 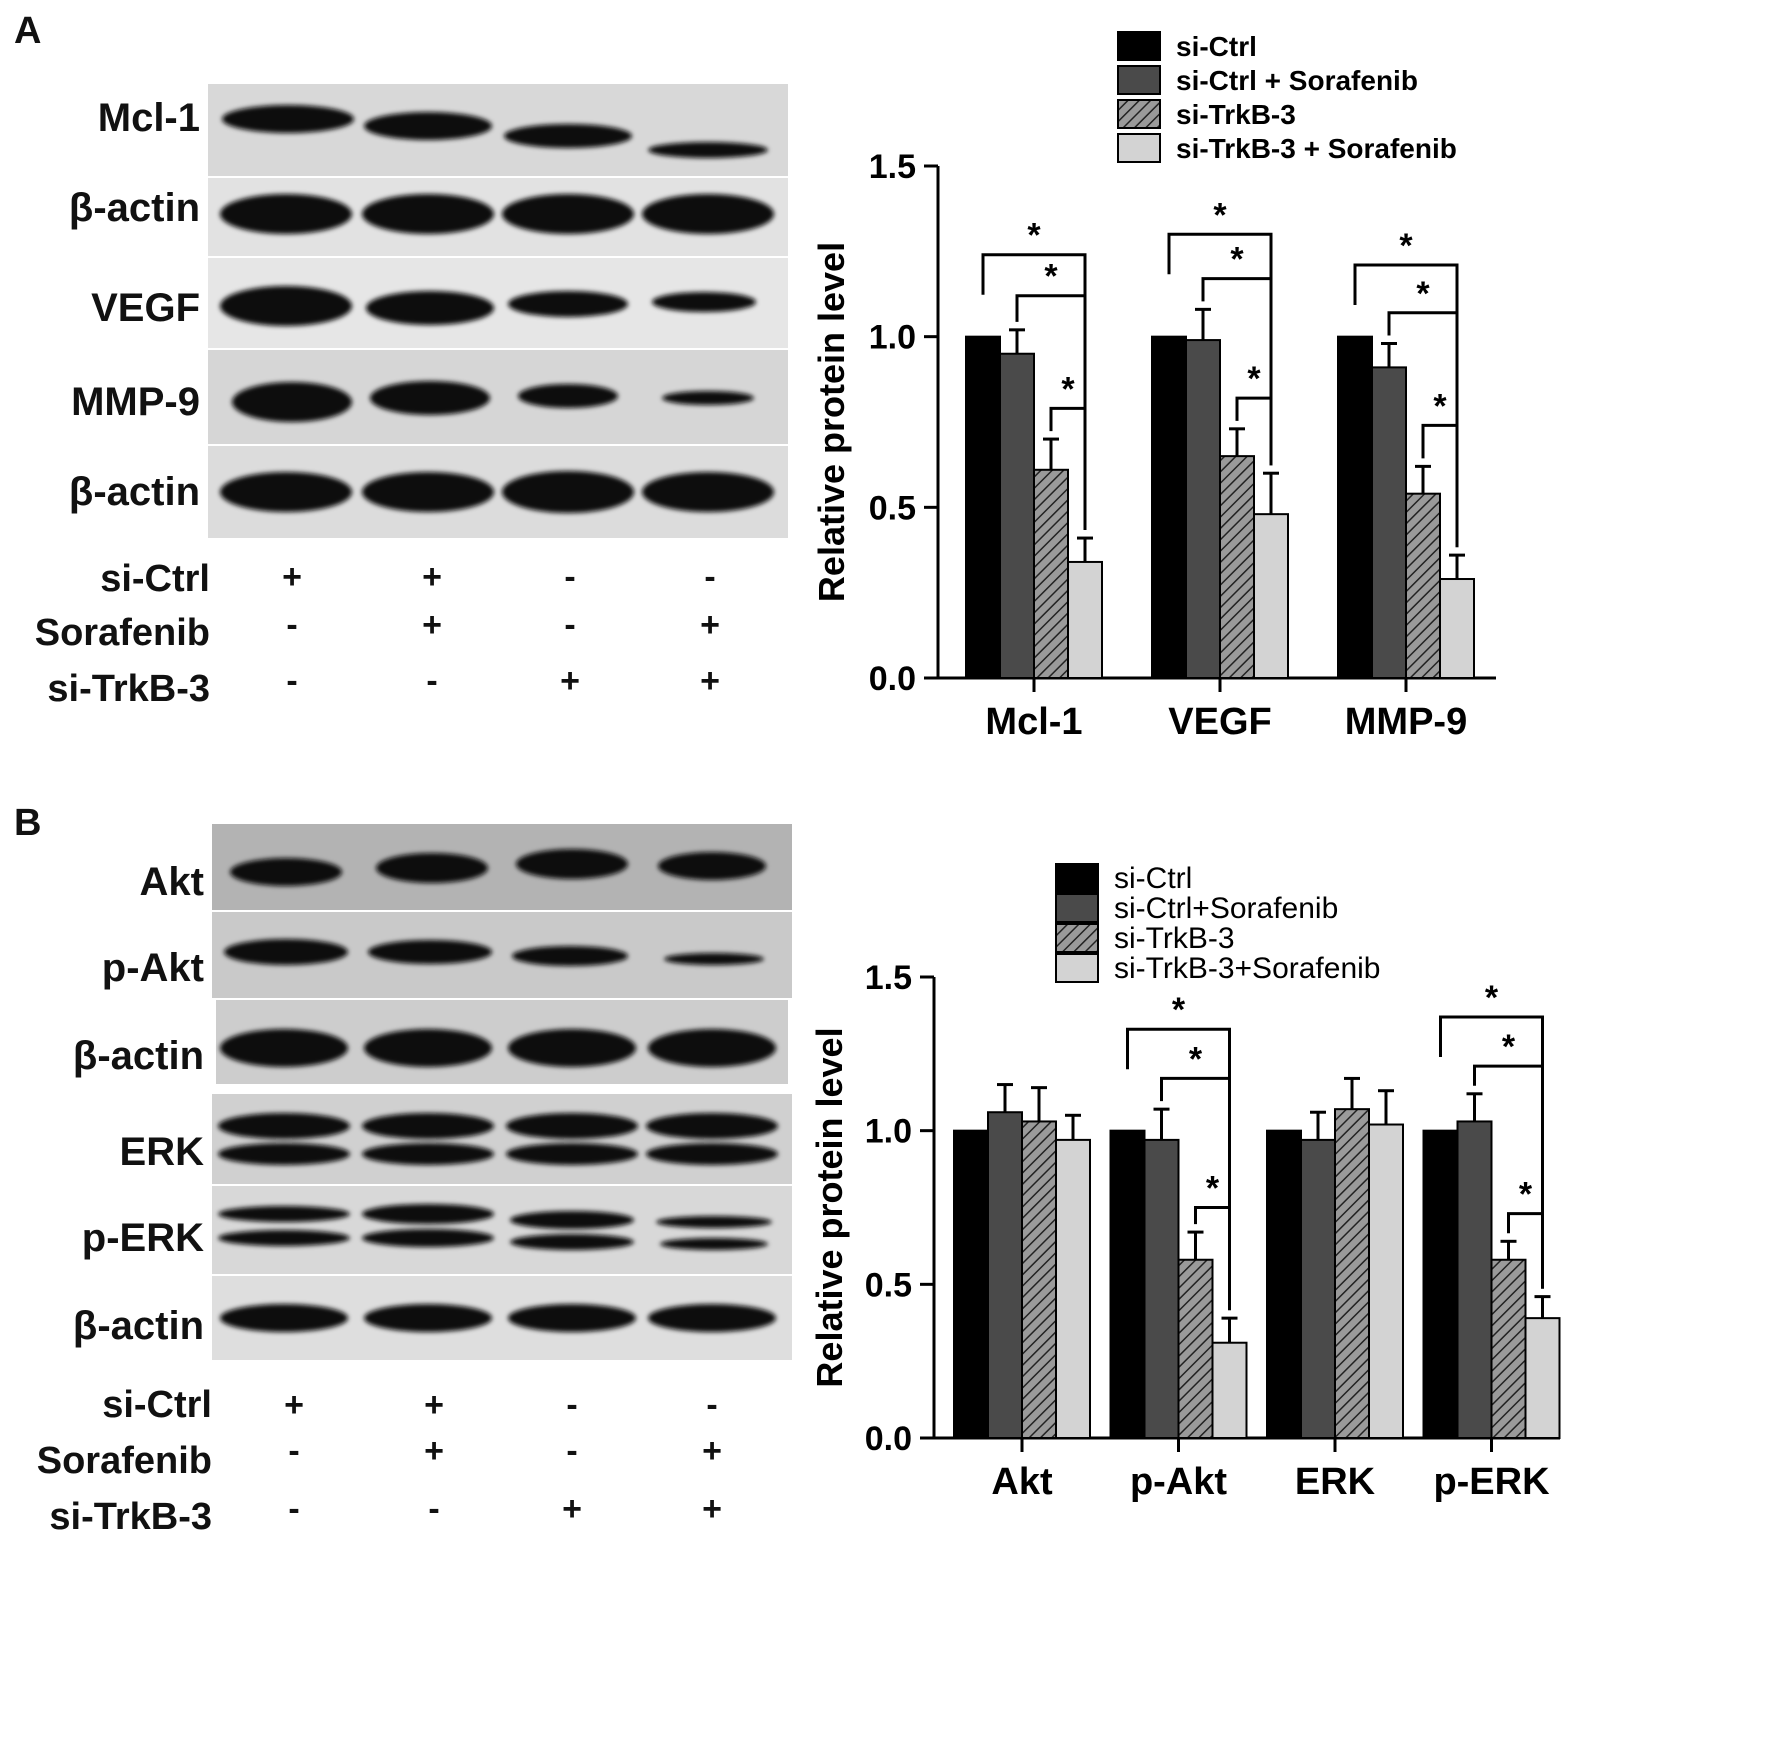 What do you see at coordinates (1297, 80) in the screenshot?
I see `legend-label: si-Ctrl + Sorafenib` at bounding box center [1297, 80].